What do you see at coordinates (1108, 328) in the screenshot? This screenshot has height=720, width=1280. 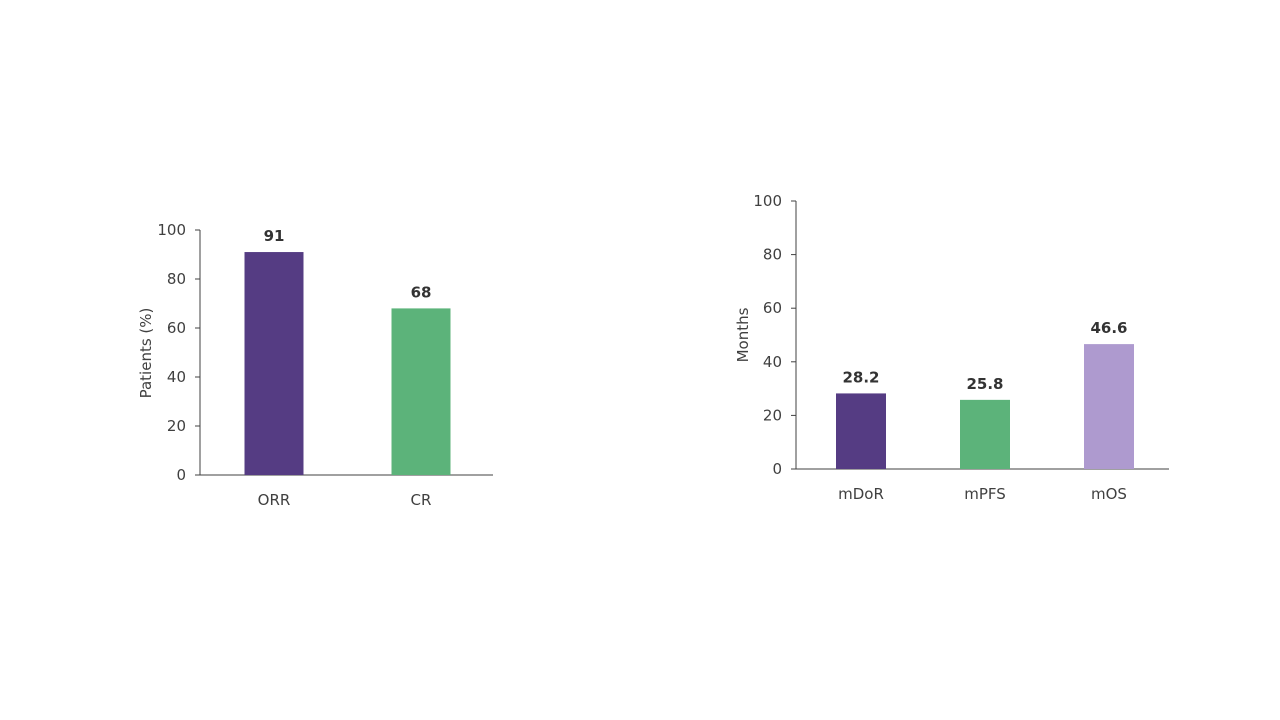 I see `bar-value-label: 46.6` at bounding box center [1108, 328].